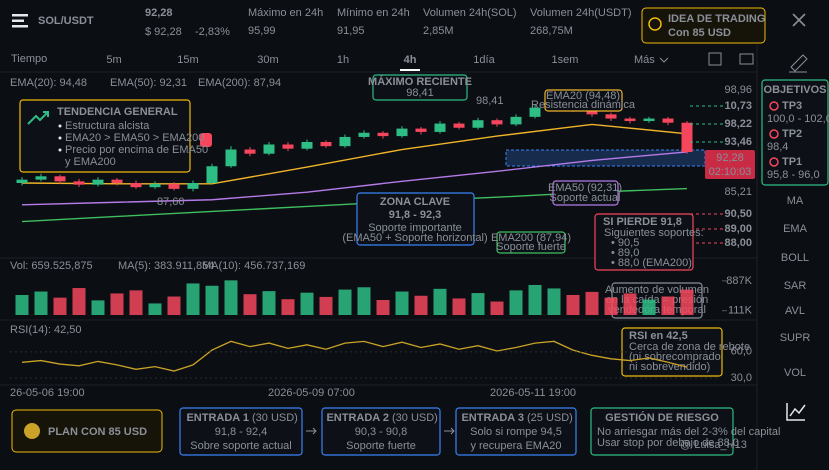 This screenshot has height=470, width=829. I want to click on label: MA(10): 456.737,169, so click(253, 266).